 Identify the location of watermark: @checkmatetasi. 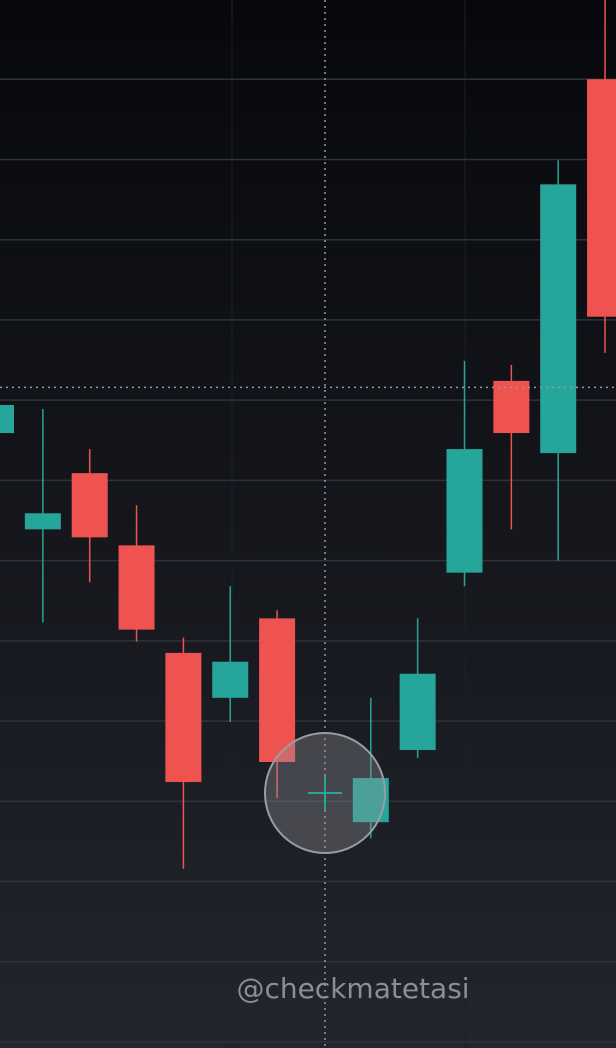
(352, 988).